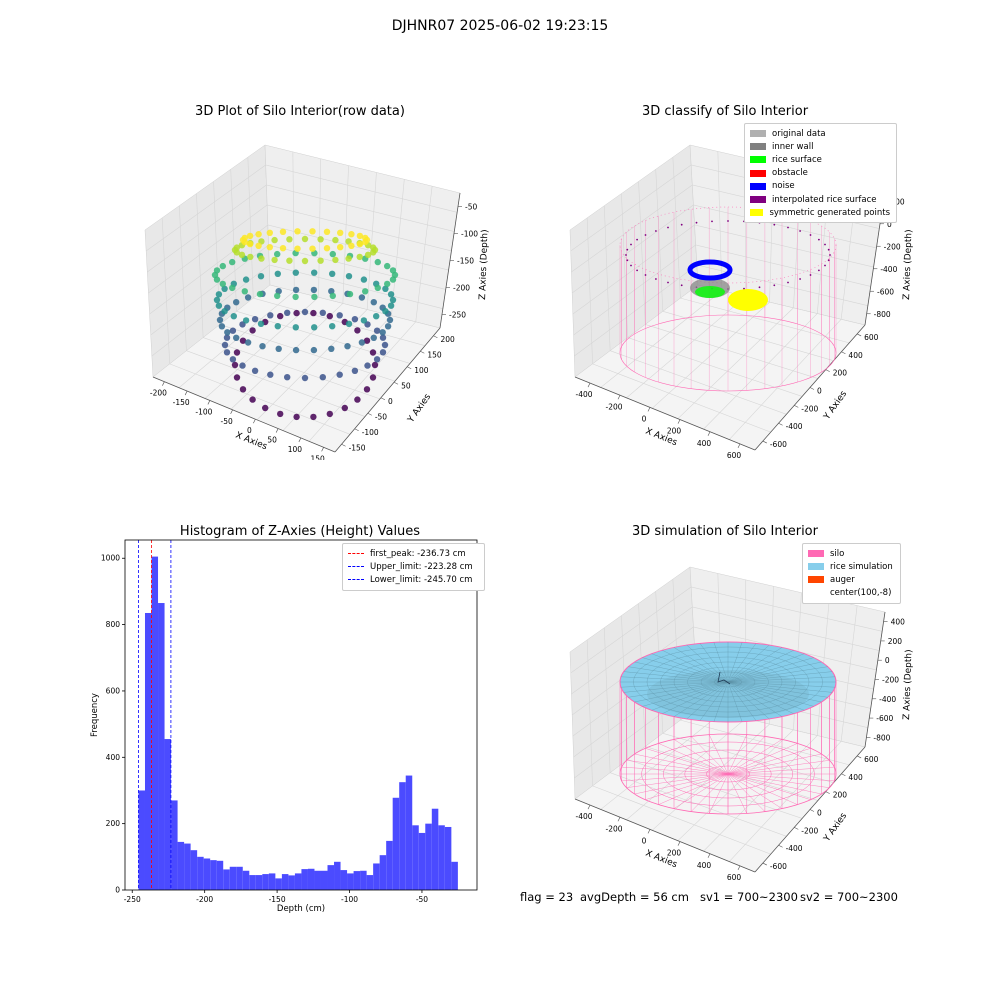 The height and width of the screenshot is (1000, 1000). Describe the element at coordinates (422, 899) in the screenshot. I see `x-tick-label: -50` at that location.